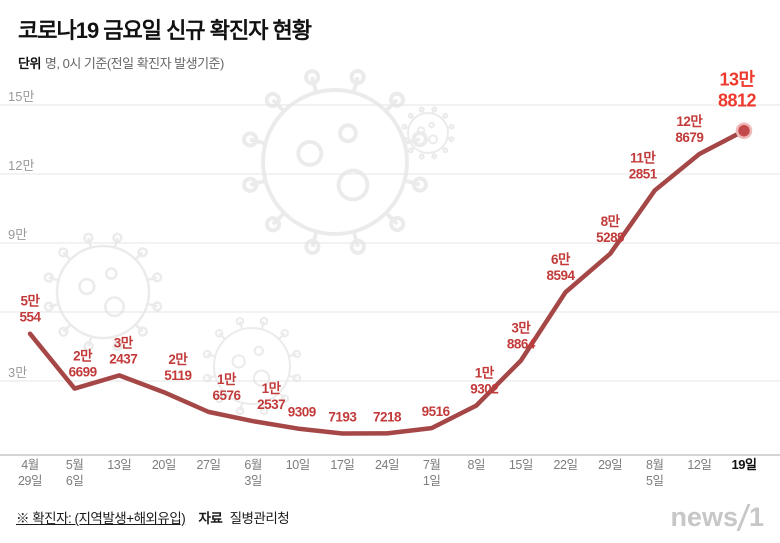 The width and height of the screenshot is (780, 543). Describe the element at coordinates (737, 80) in the screenshot. I see `svg-text: 13만` at that location.